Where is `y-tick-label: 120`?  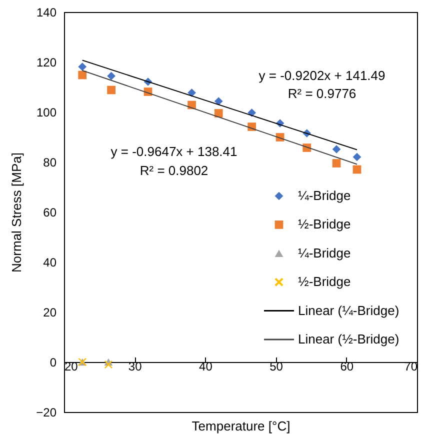
y-tick-label: 120 is located at coordinates (46, 63).